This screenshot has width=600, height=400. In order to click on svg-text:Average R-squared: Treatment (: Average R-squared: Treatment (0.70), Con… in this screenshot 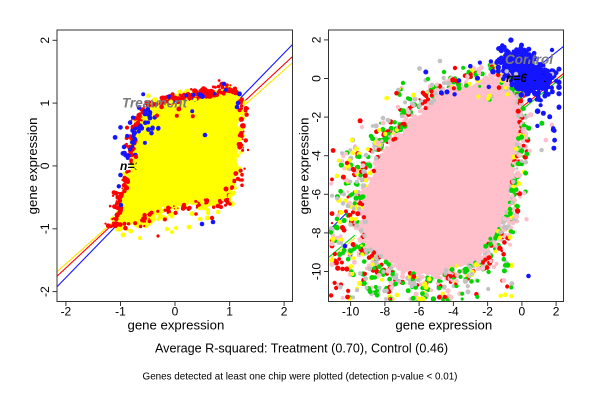, I will do `click(301, 349)`.